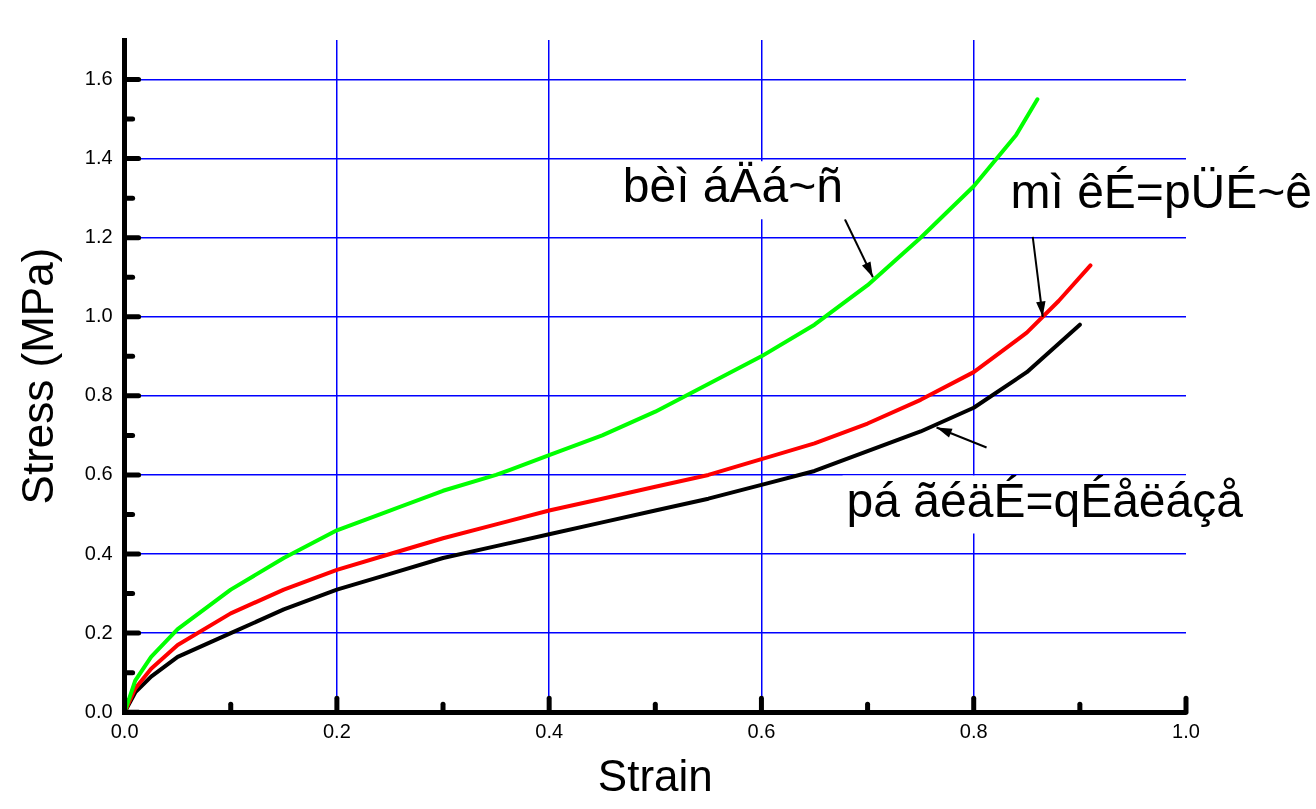 The width and height of the screenshot is (1316, 809). I want to click on x-axis-title: Strain, so click(655, 775).